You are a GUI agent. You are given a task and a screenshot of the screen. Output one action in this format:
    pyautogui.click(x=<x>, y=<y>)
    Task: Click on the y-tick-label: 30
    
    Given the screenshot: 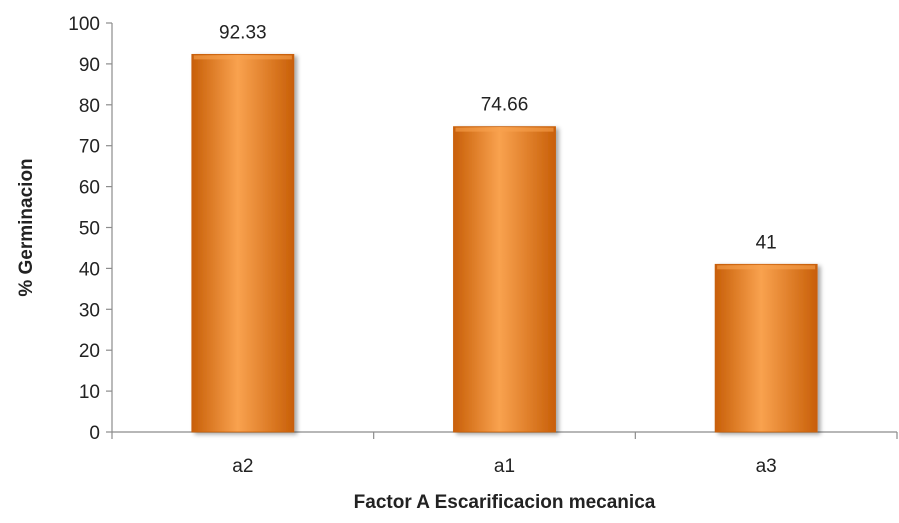 What is the action you would take?
    pyautogui.click(x=89, y=310)
    